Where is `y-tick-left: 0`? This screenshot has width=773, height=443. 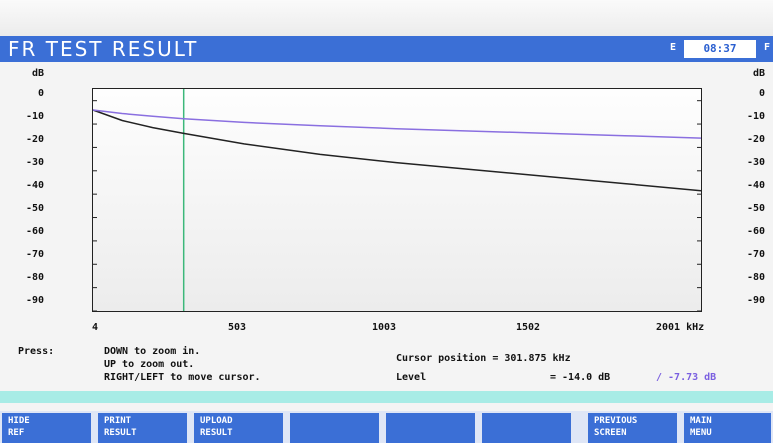 y-tick-left: 0 is located at coordinates (40, 93).